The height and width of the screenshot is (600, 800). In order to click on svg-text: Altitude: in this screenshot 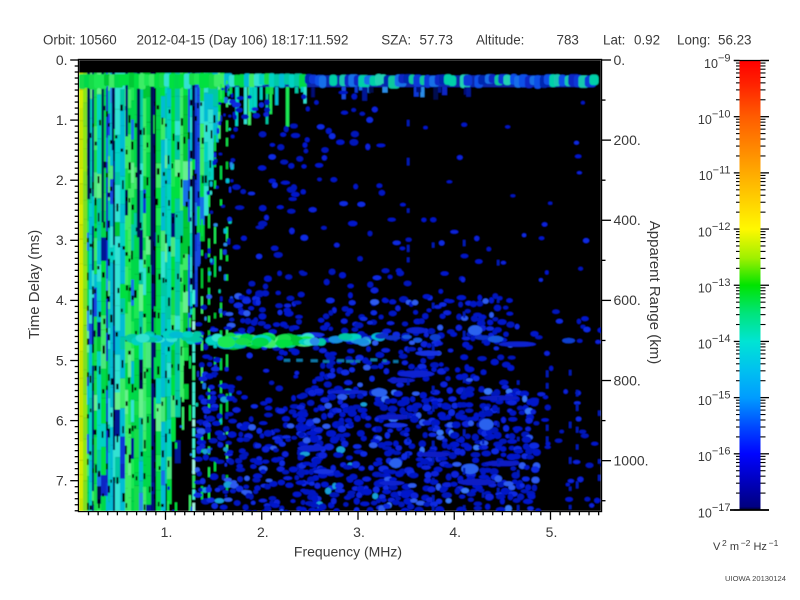, I will do `click(500, 39)`.